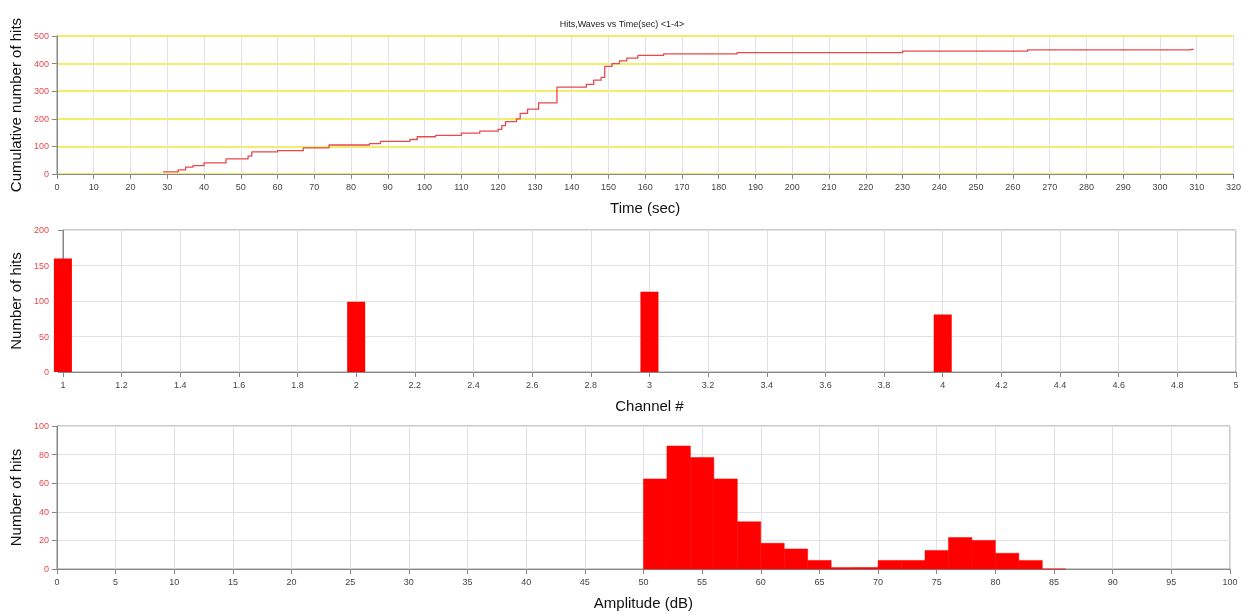  I want to click on x-tick-label: 70, so click(314, 186).